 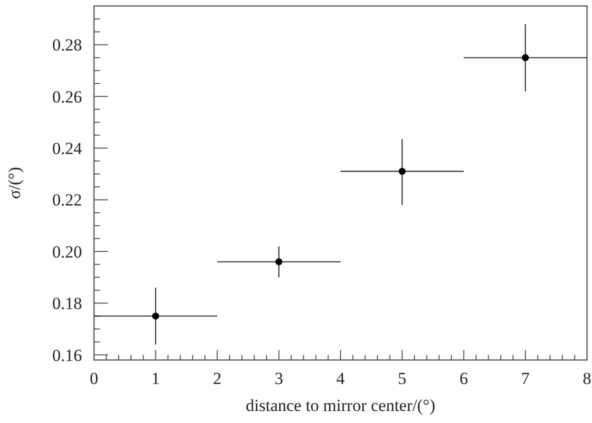 I want to click on x-tick-label: 1, so click(x=155, y=378).